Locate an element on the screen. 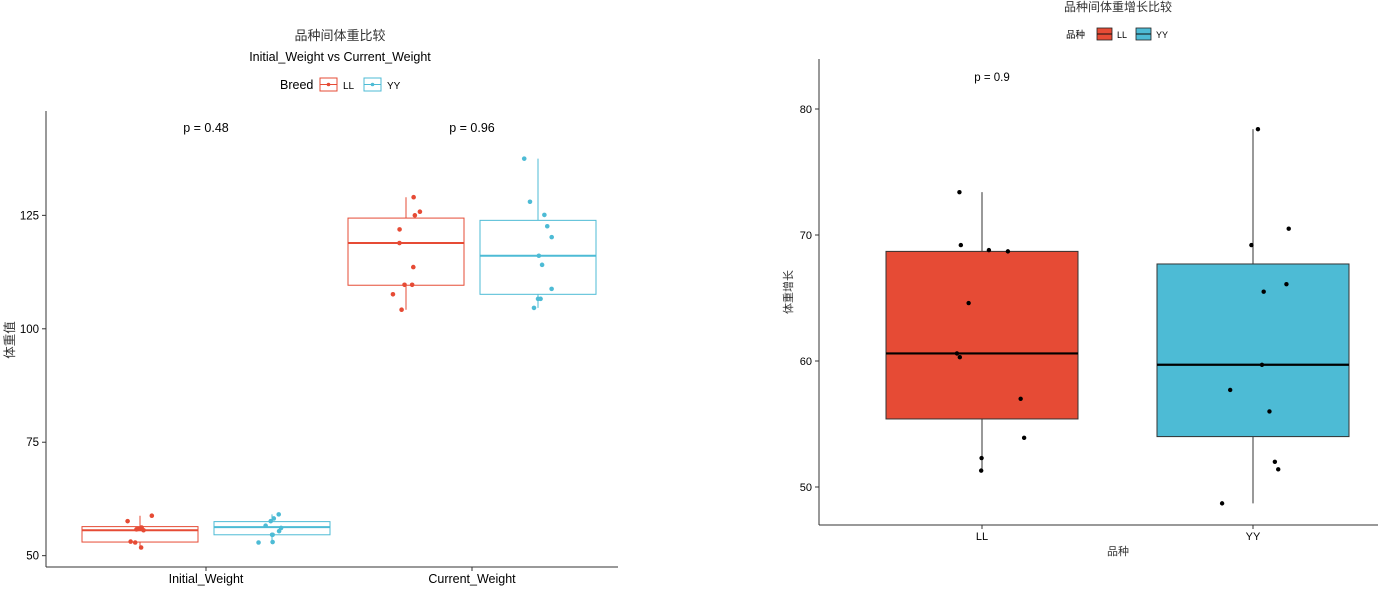  x-tick-label: YY is located at coordinates (1253, 537).